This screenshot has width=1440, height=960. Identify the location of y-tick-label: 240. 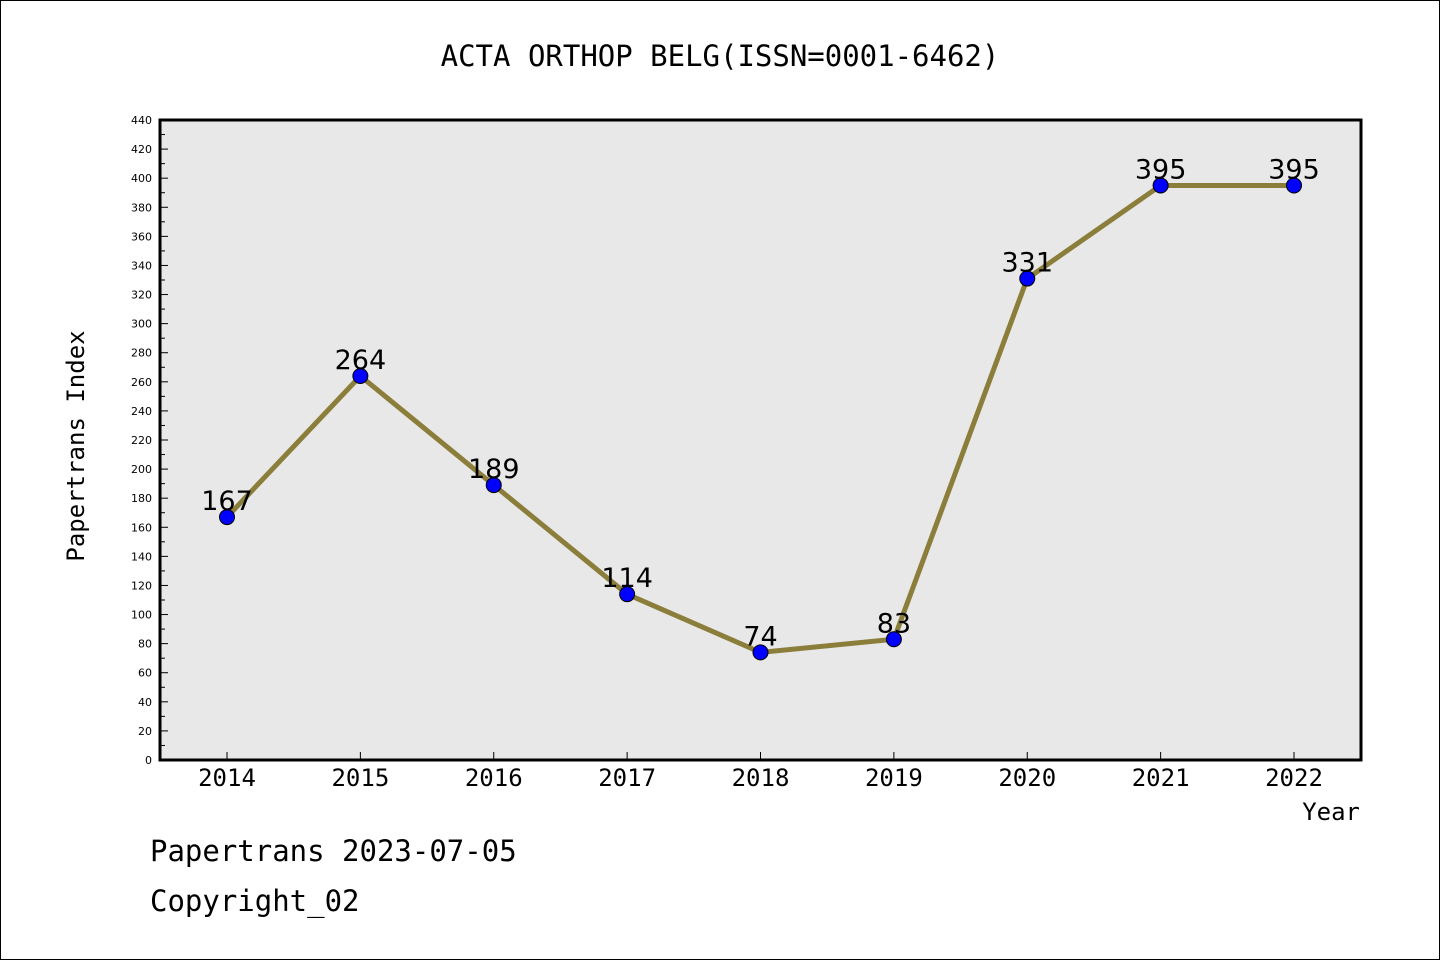
(141, 411).